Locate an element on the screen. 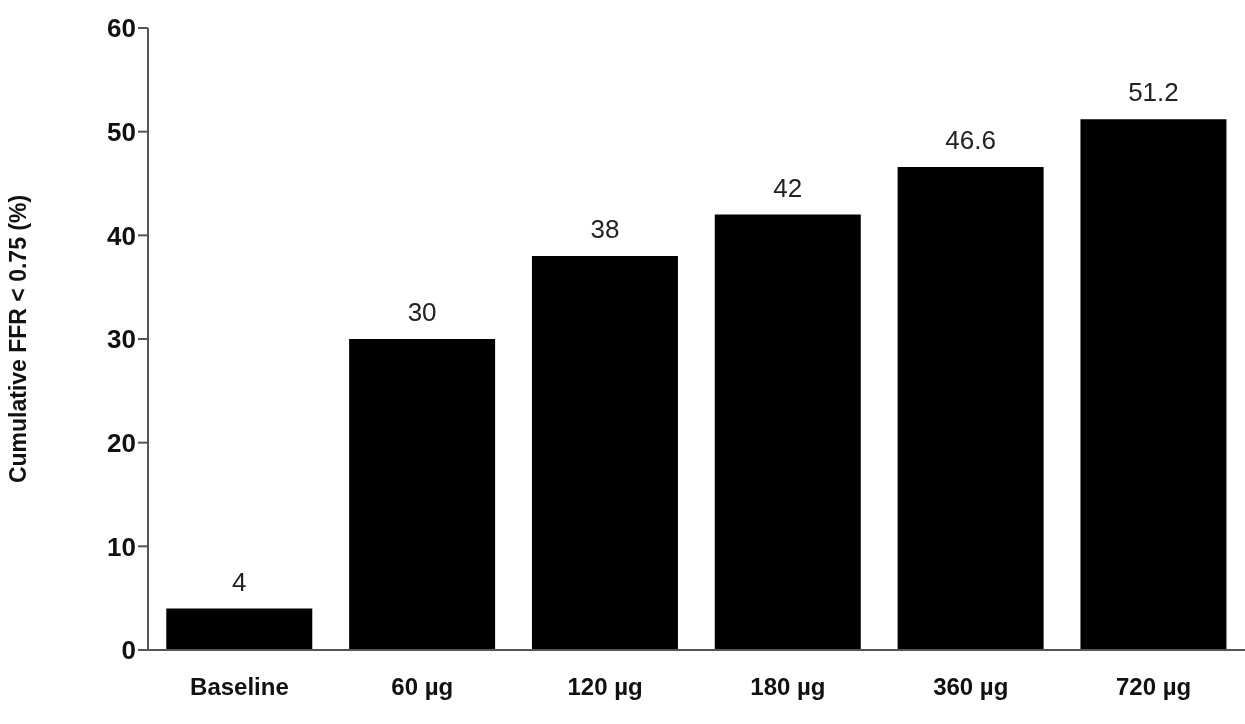 The height and width of the screenshot is (724, 1245). y-tick-label: 60 is located at coordinates (121, 28).